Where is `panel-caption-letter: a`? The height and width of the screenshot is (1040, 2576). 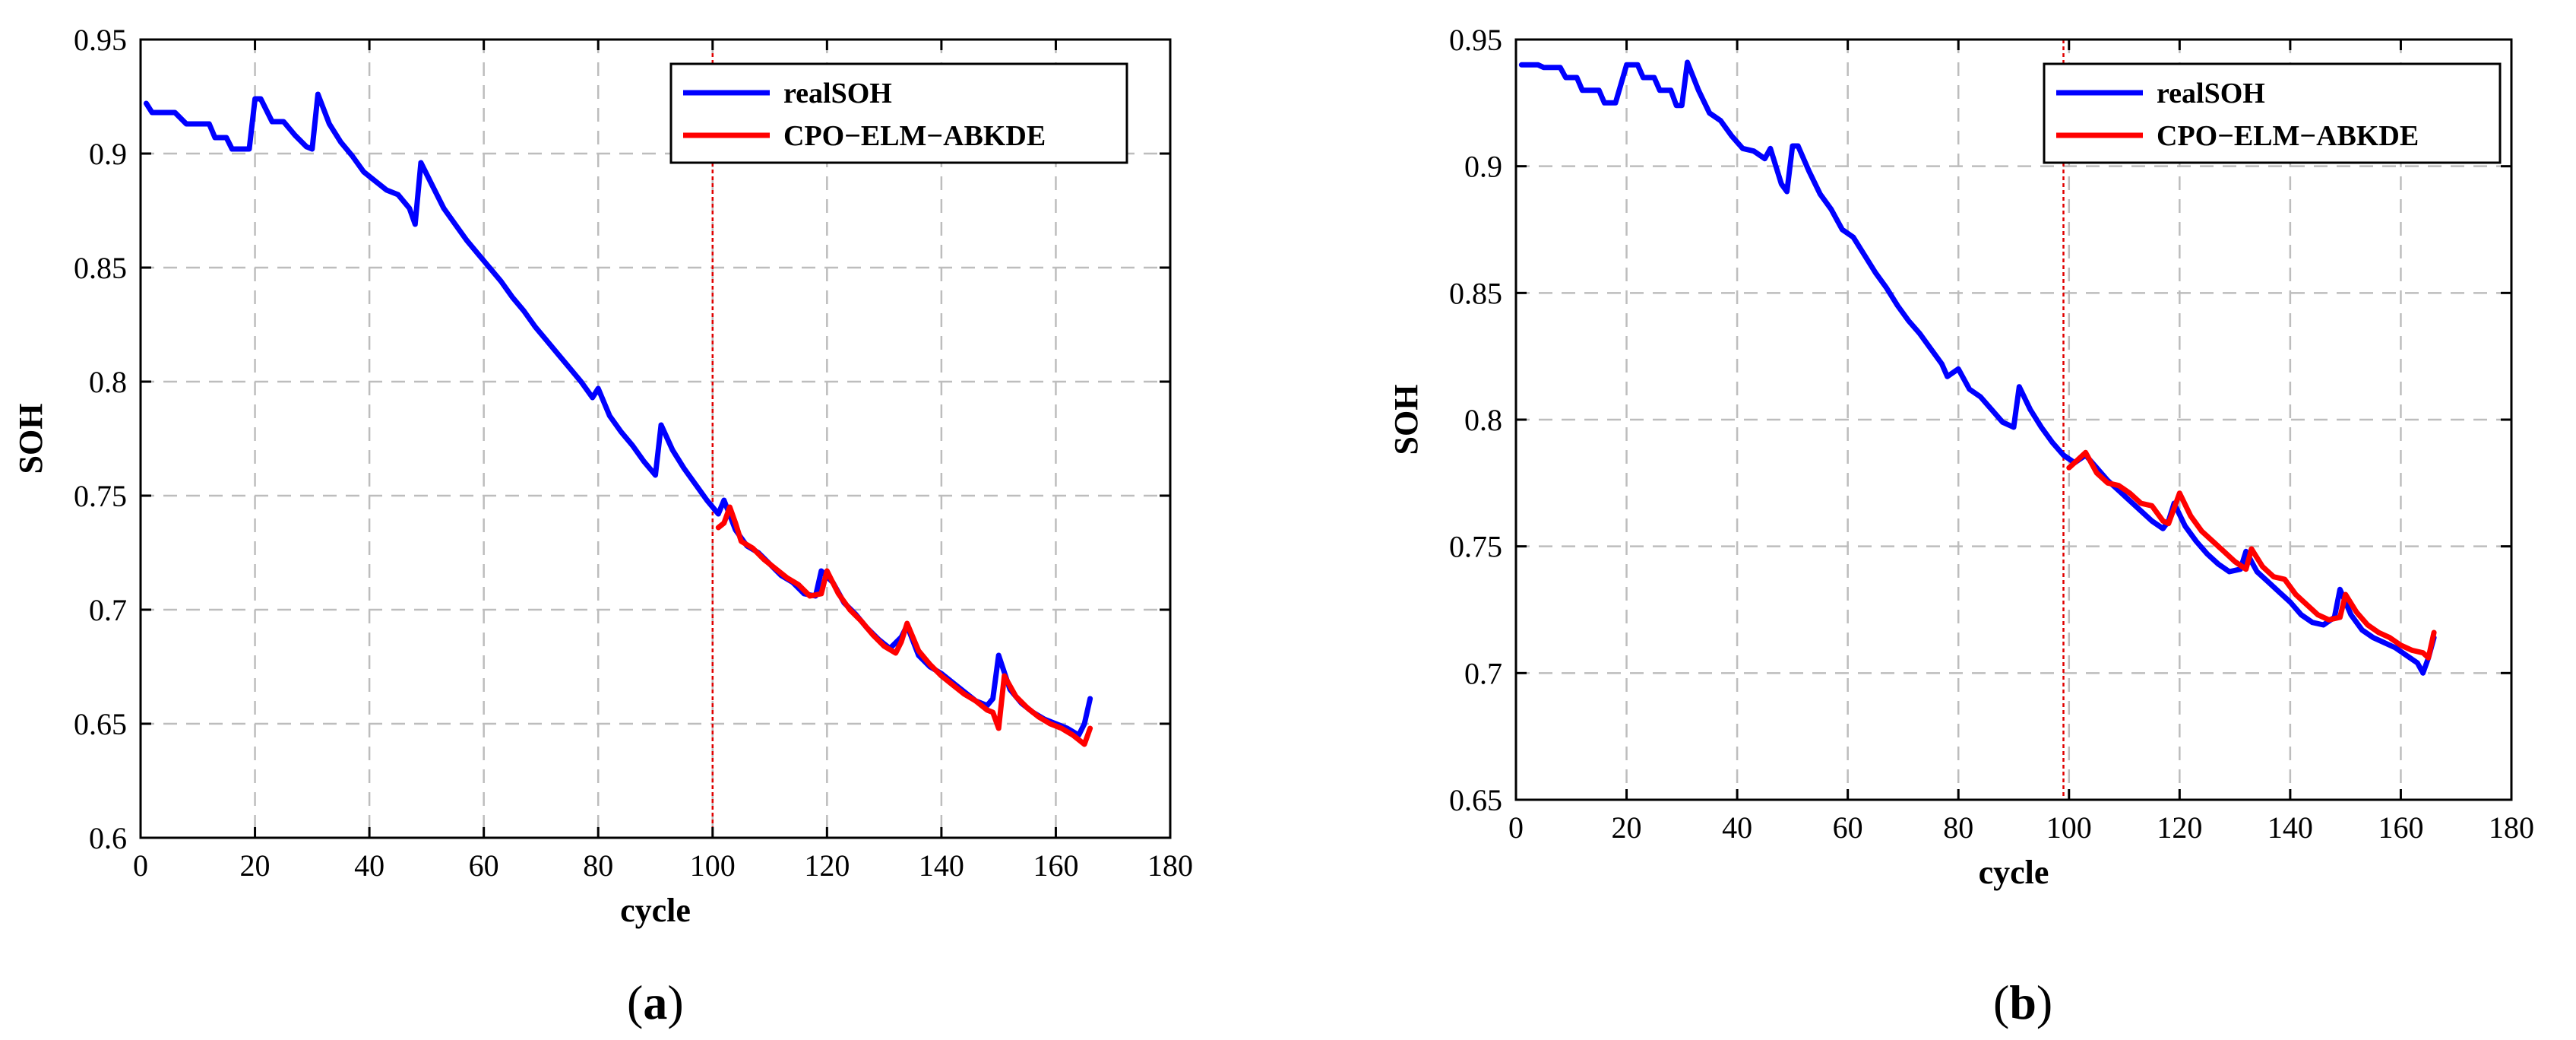 panel-caption-letter: a is located at coordinates (655, 1002).